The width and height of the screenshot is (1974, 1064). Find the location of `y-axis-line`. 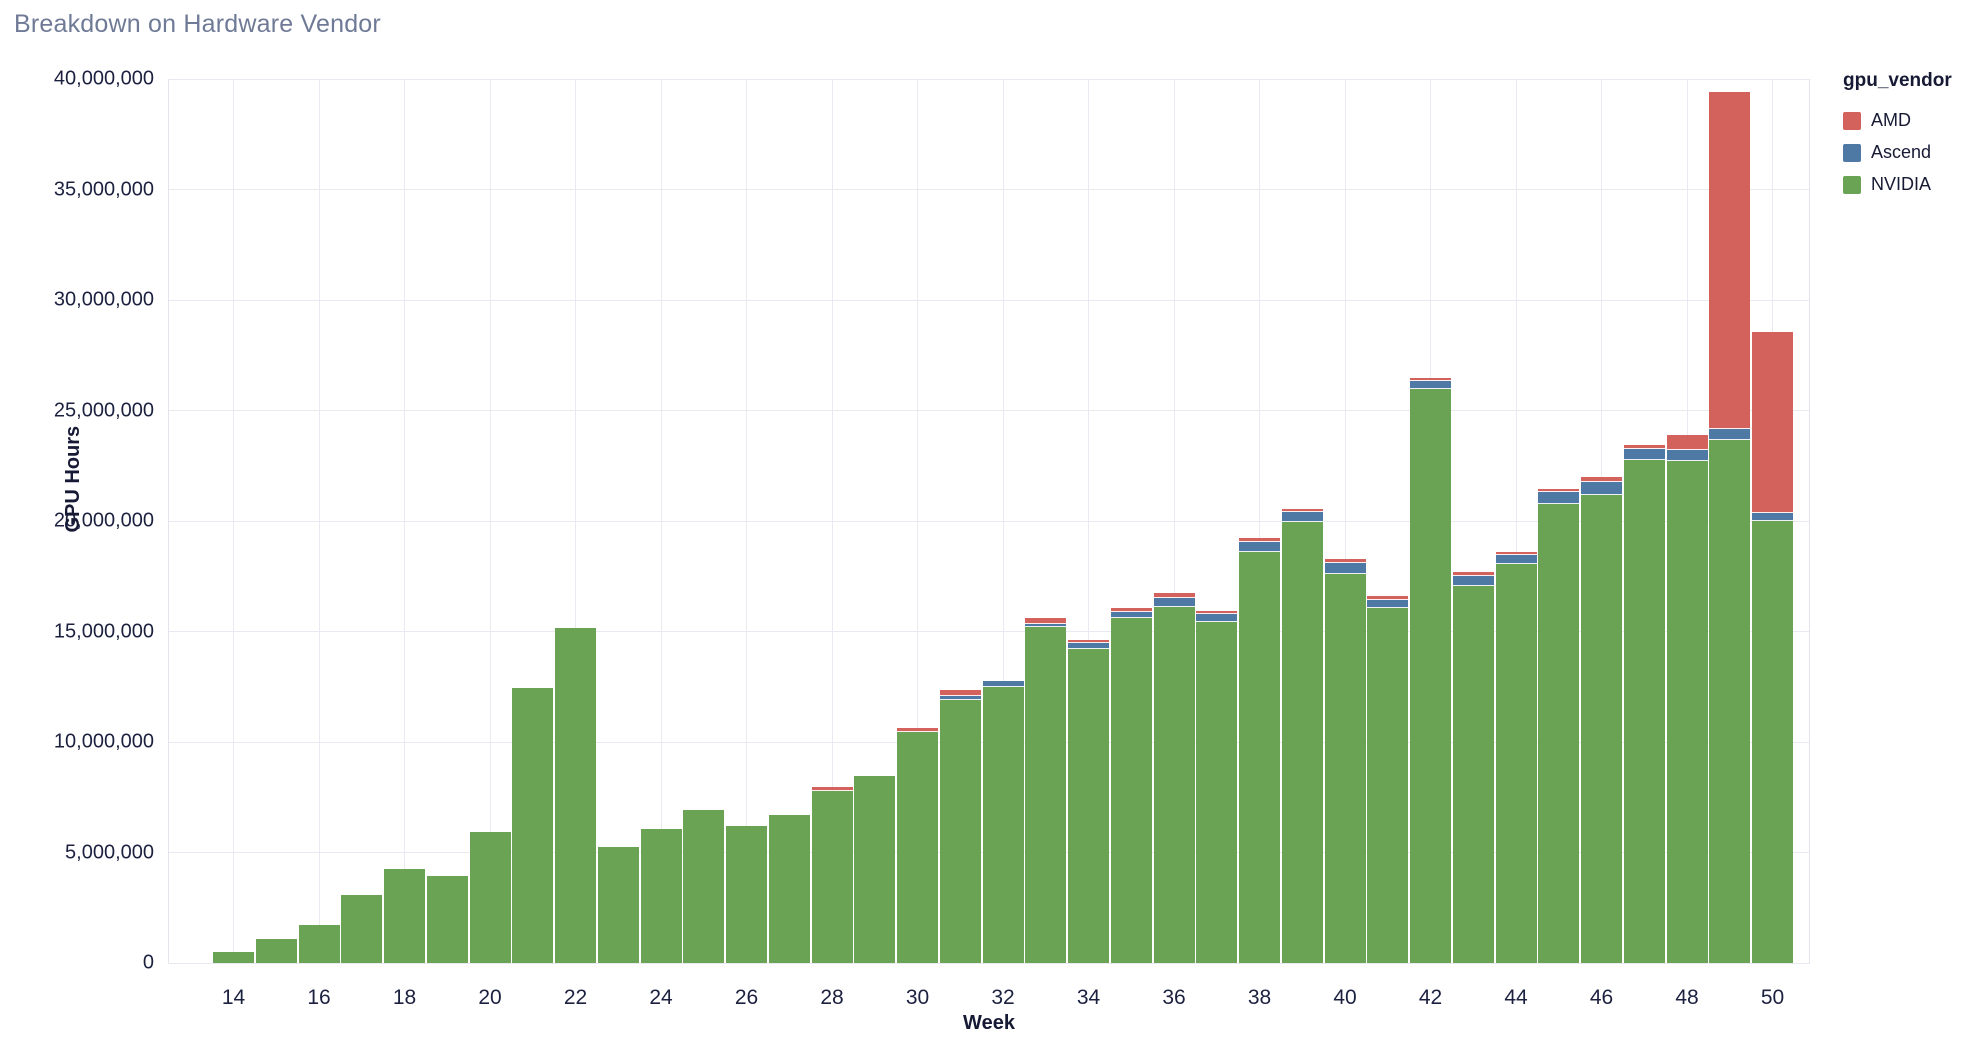

y-axis-line is located at coordinates (168, 521).